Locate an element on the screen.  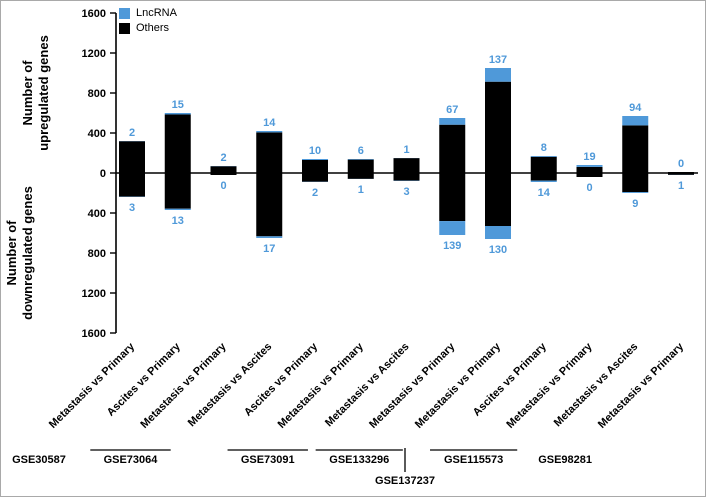
up-lncrna-count: 0 is located at coordinates (681, 164).